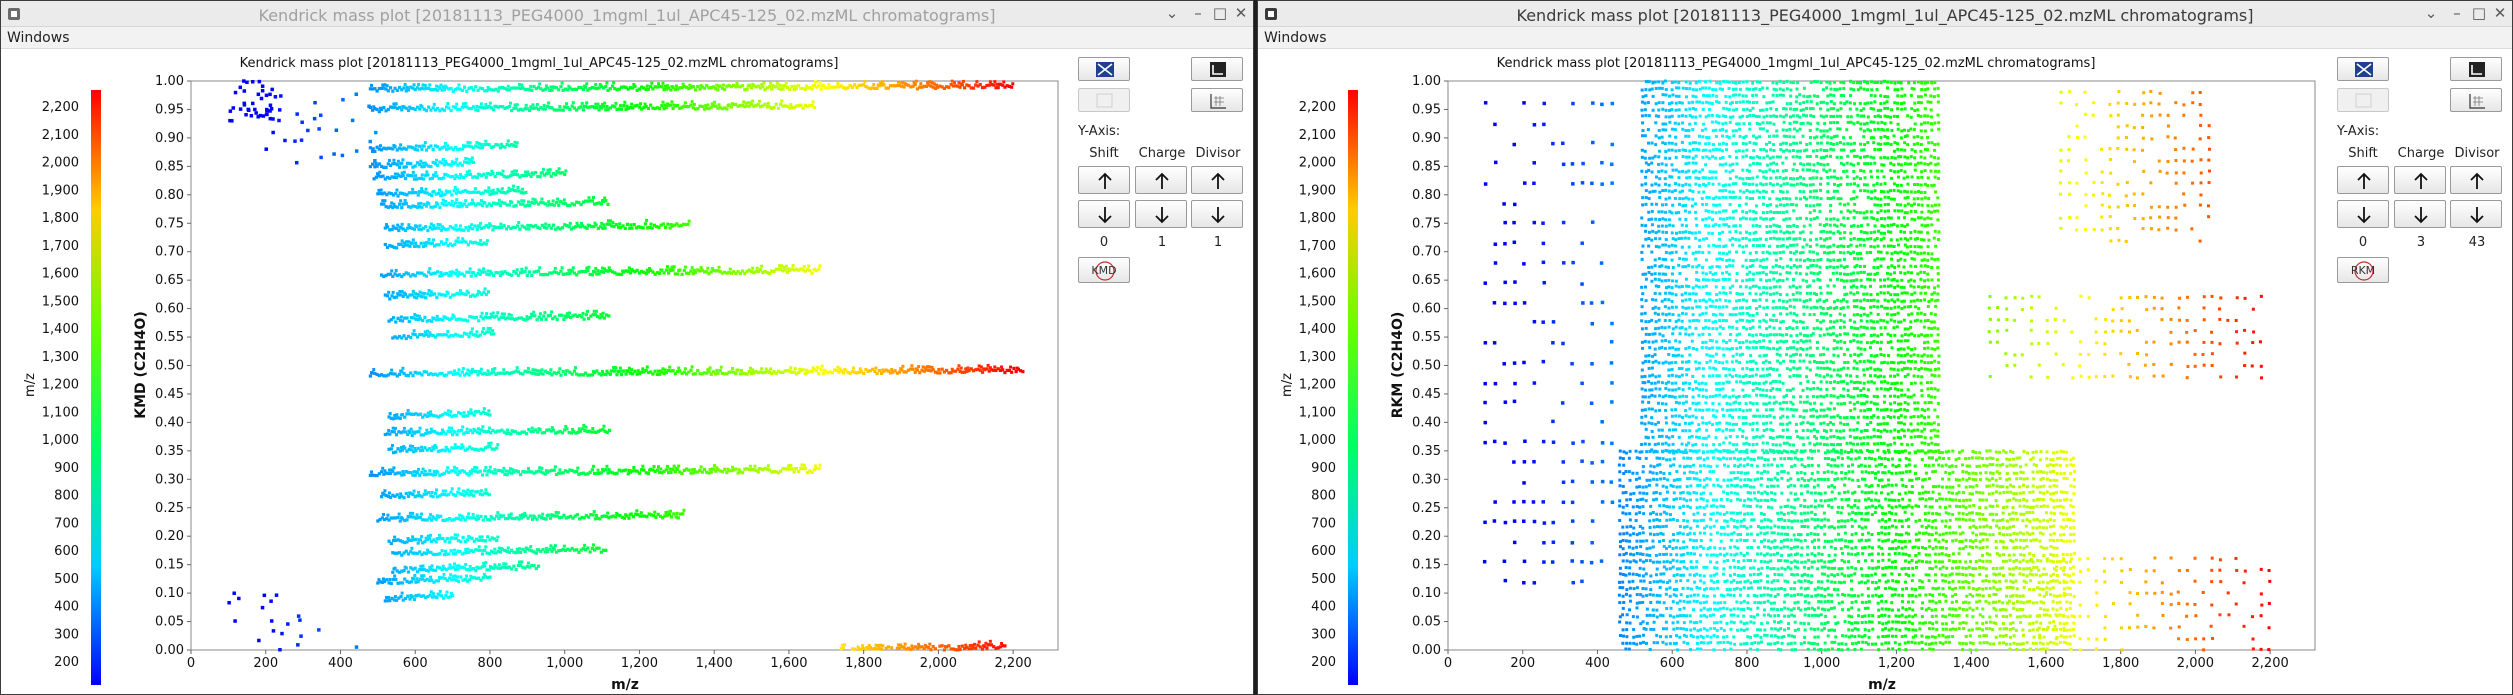 This screenshot has width=2513, height=695. I want to click on x-tick-label: 2,000, so click(938, 663).